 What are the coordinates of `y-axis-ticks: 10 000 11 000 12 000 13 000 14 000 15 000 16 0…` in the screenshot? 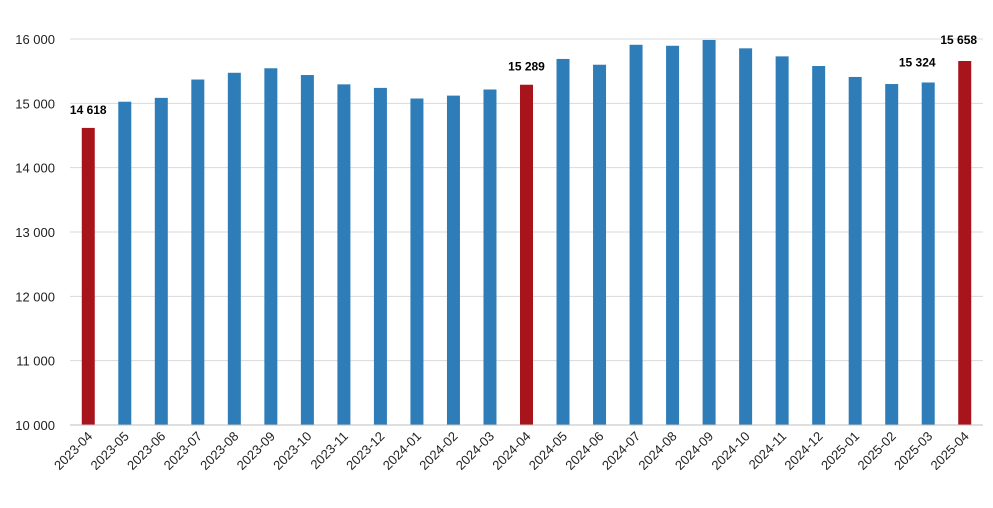 It's located at (35, 232).